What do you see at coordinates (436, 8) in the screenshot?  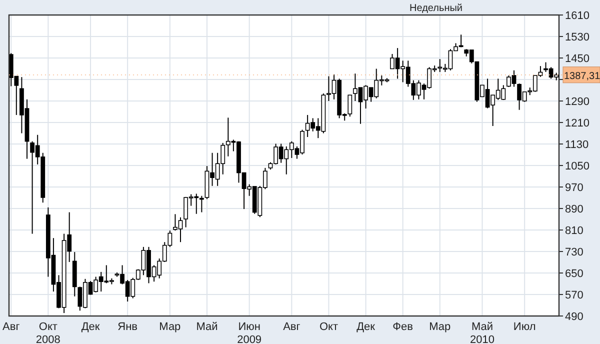 I see `chart-title: Недельный` at bounding box center [436, 8].